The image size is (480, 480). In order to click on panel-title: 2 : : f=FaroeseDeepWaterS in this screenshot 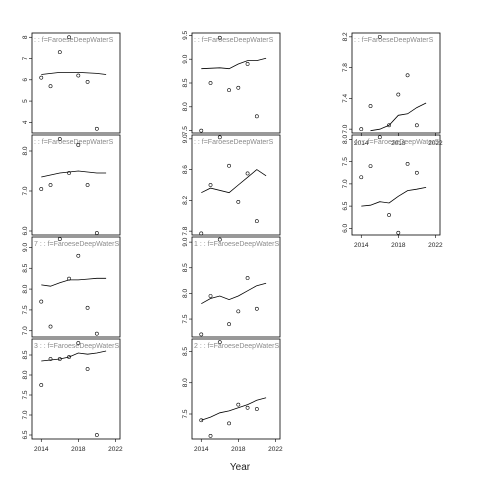, I will do `click(236, 346)`.